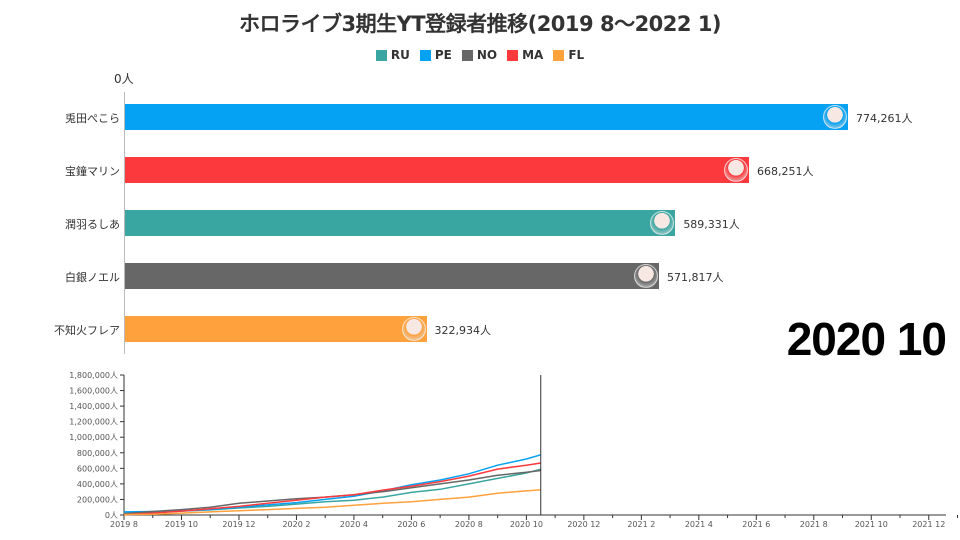  What do you see at coordinates (526, 524) in the screenshot?
I see `x-tick-label: 2020 10` at bounding box center [526, 524].